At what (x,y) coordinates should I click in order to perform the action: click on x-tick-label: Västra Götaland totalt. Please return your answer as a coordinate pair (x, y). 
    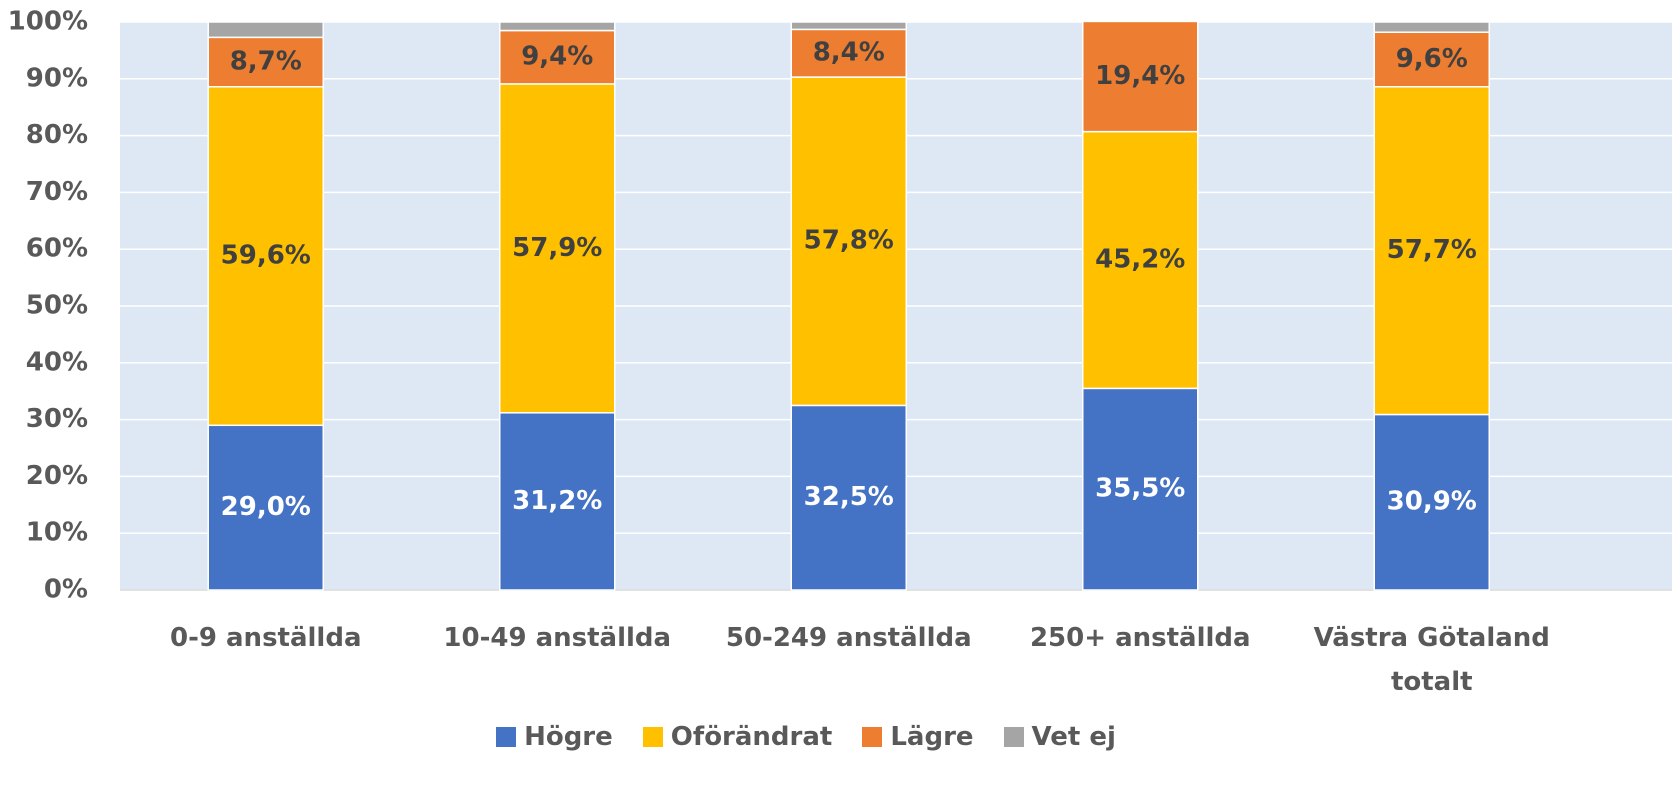
    Looking at the image, I should click on (1431, 660).